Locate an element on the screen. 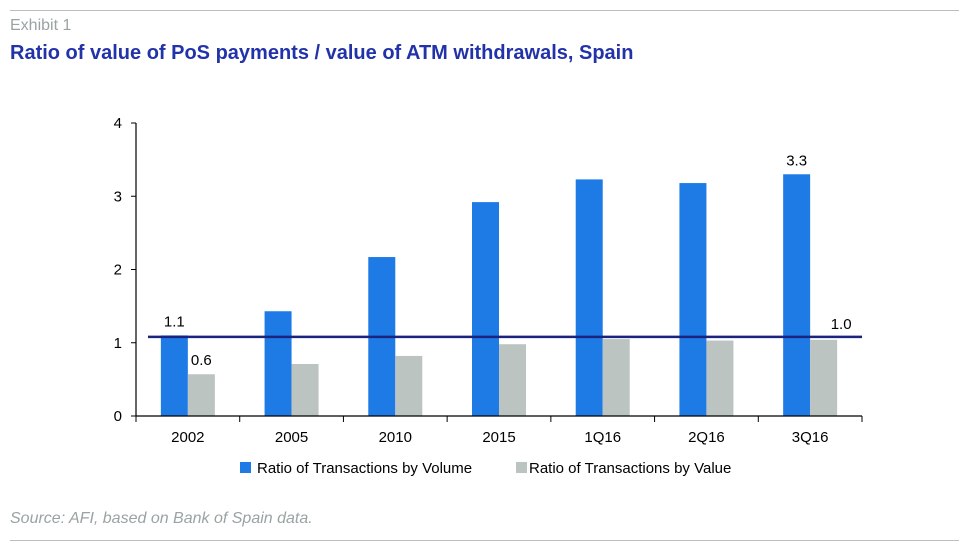  legend-swatch-volume is located at coordinates (245, 467).